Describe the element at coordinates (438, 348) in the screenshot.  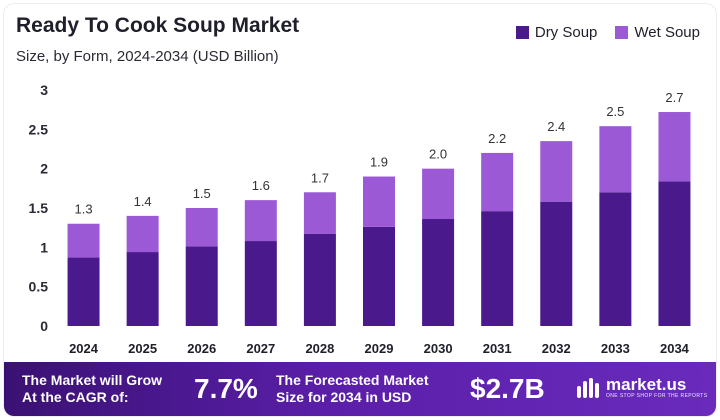
I see `x-tick-label: 2030` at that location.